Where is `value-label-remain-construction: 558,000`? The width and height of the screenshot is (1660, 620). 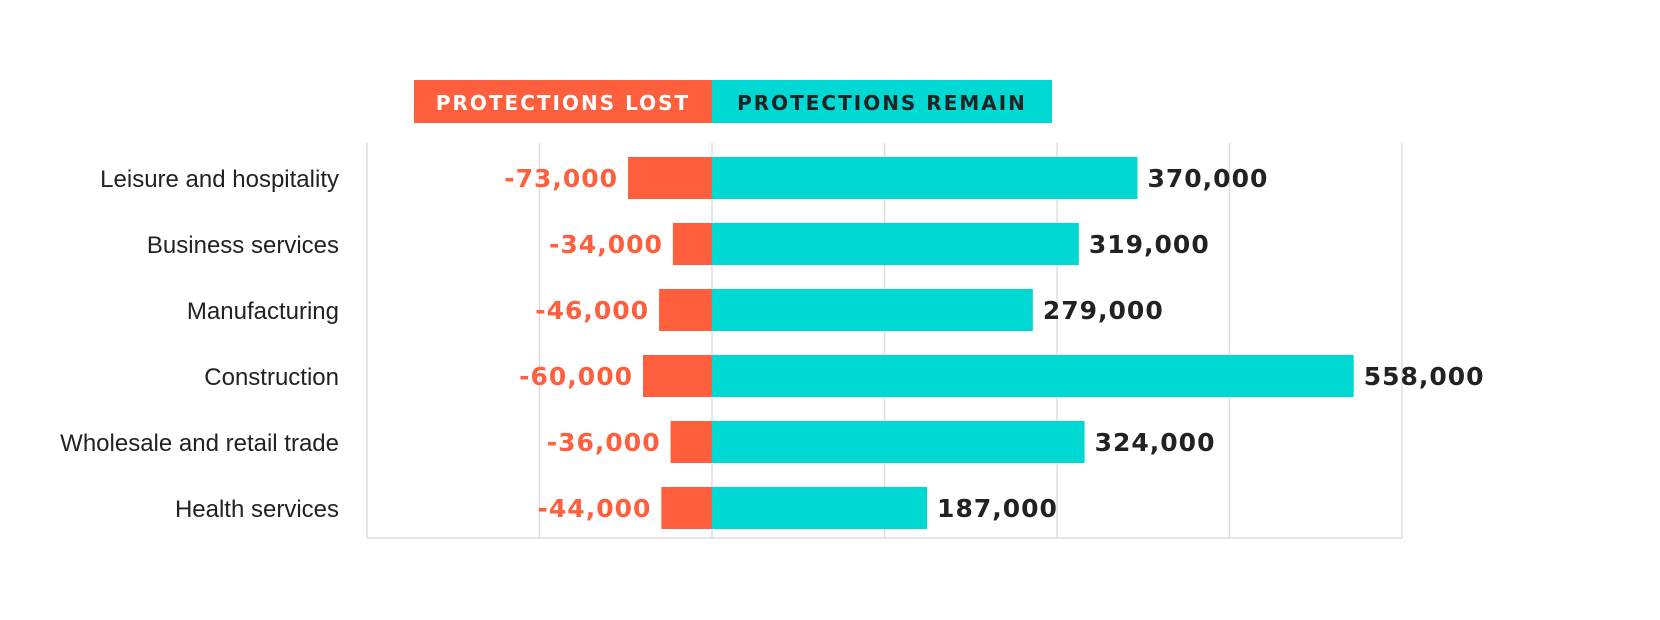 value-label-remain-construction: 558,000 is located at coordinates (1424, 376).